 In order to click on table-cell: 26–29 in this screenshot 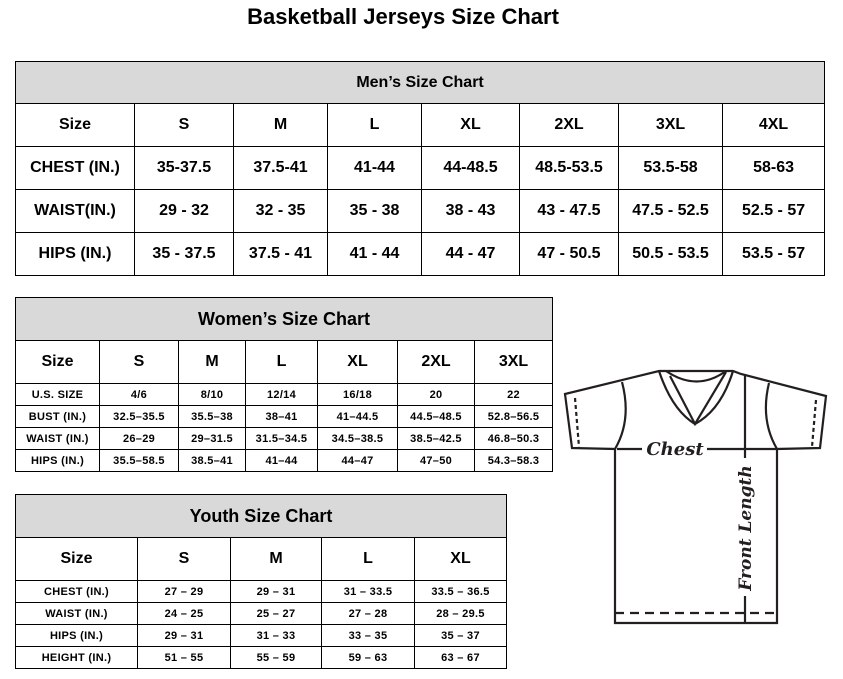, I will do `click(139, 438)`.